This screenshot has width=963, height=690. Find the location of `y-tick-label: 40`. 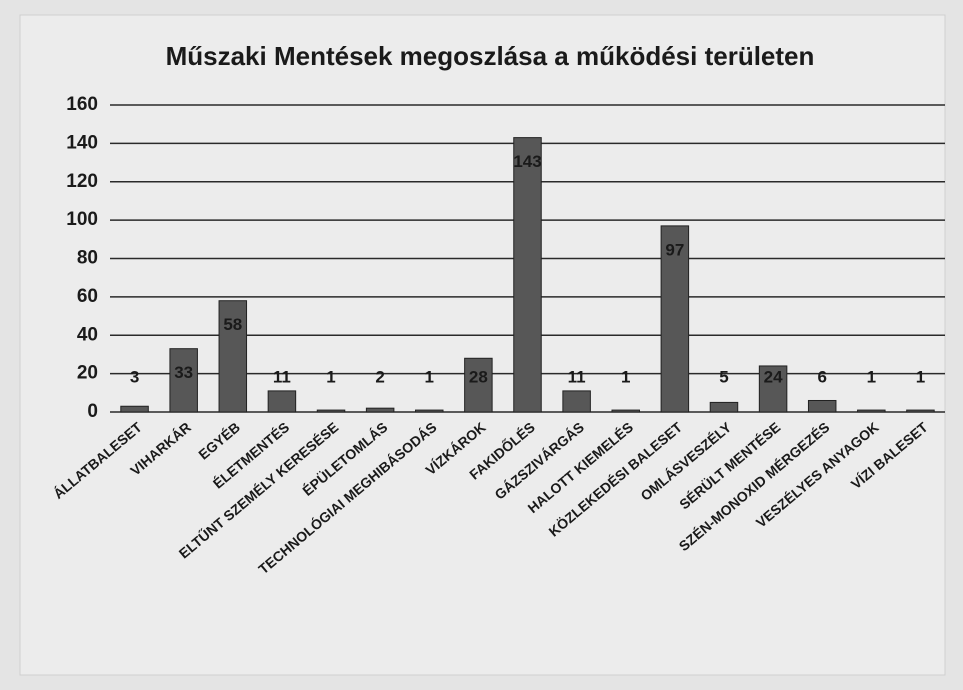

y-tick-label: 40 is located at coordinates (87, 334).